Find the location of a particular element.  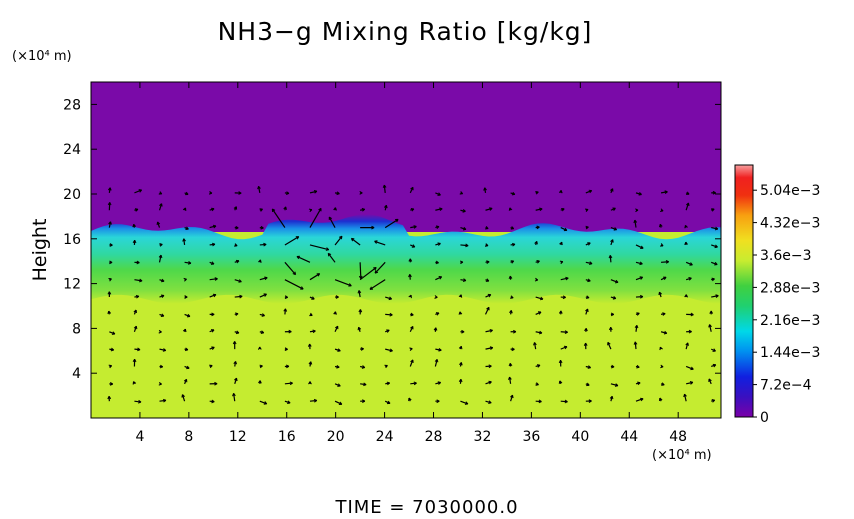

y-tick-label: 28 is located at coordinates (72, 105).